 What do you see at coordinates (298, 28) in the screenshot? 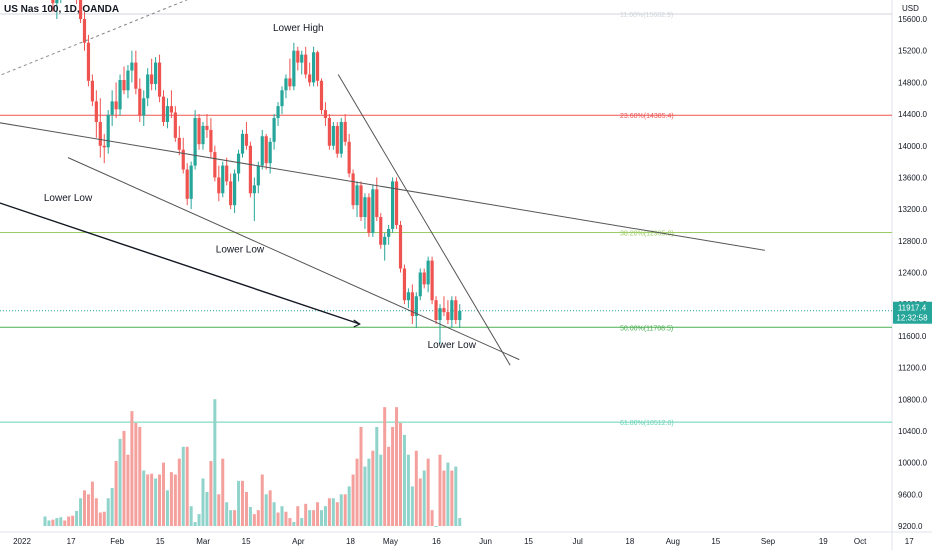
I see `annotation-label: Lower High` at bounding box center [298, 28].